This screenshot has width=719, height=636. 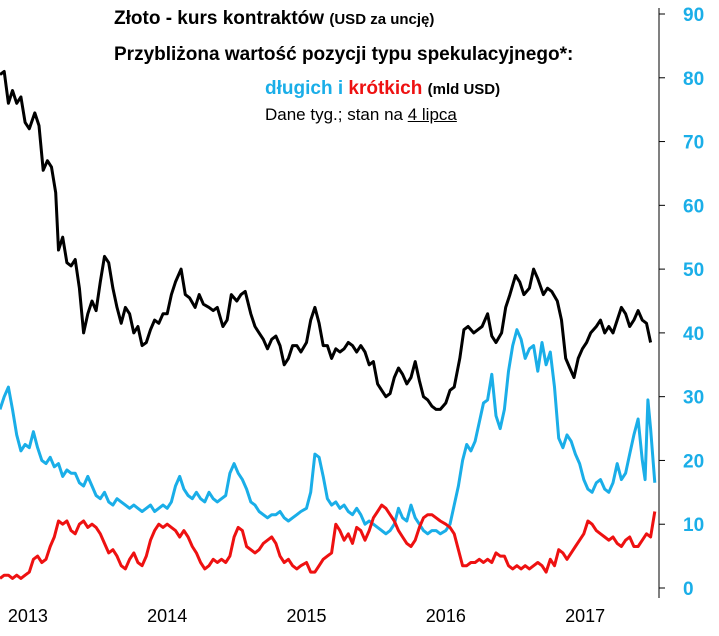 What do you see at coordinates (219, 18) in the screenshot?
I see `chart-title: Złoto - kurs kontraktów` at bounding box center [219, 18].